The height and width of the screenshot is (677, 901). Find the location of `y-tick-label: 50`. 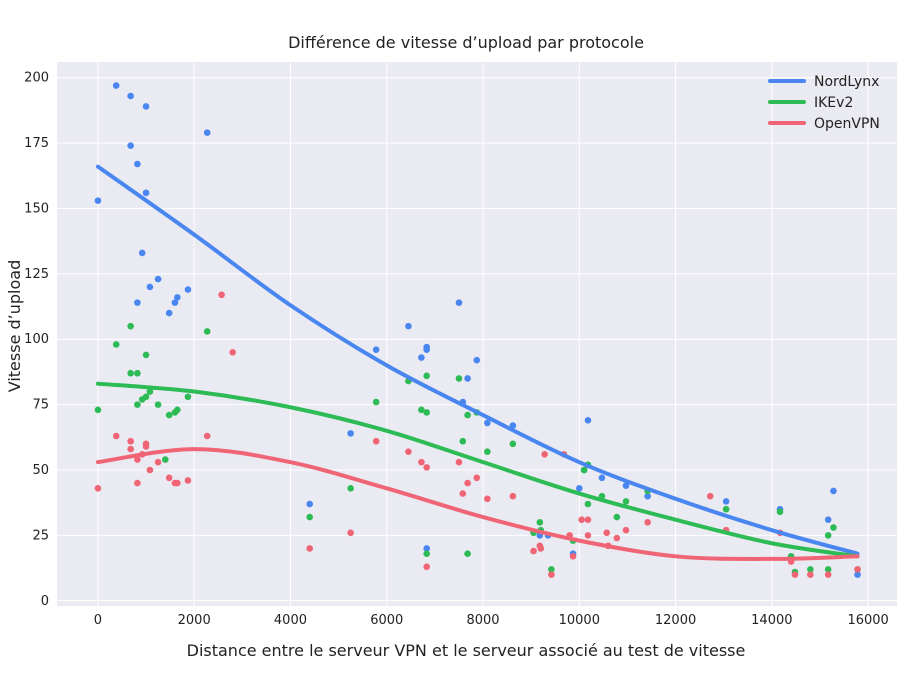

y-tick-label: 50 is located at coordinates (40, 470).